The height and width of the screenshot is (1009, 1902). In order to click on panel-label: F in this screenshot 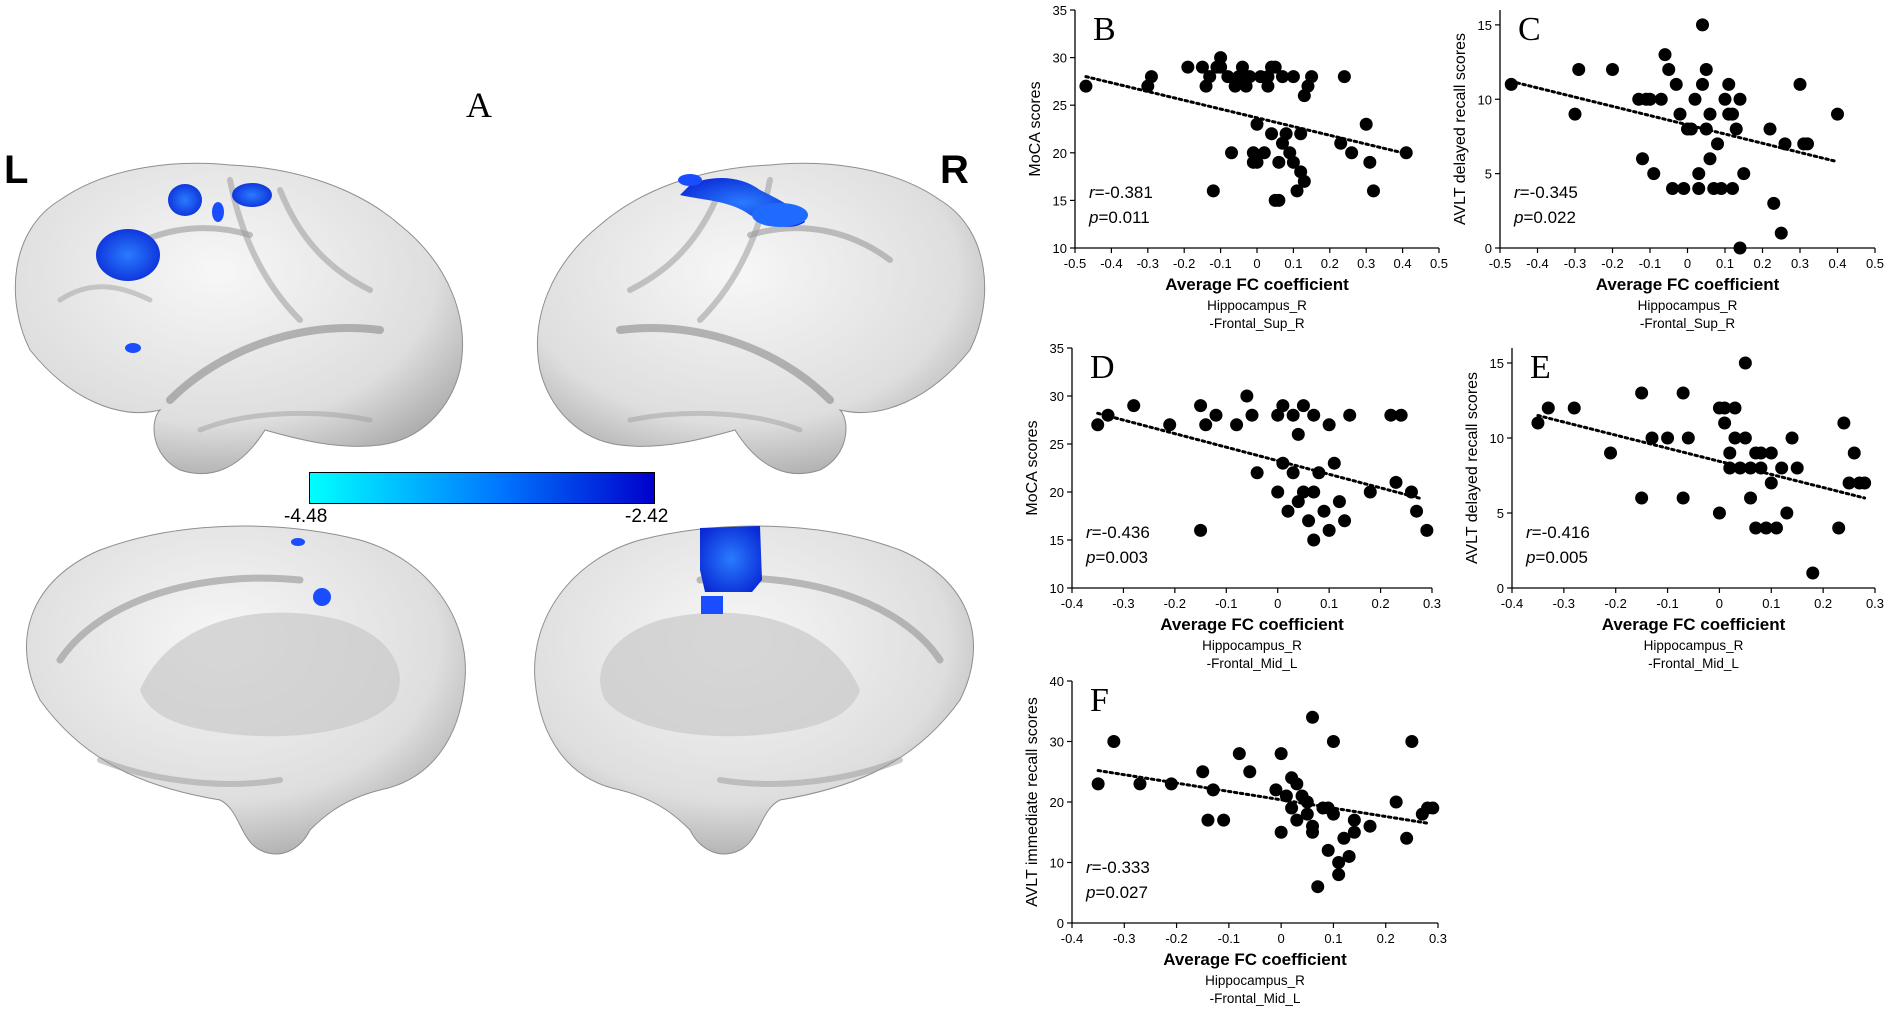, I will do `click(1099, 700)`.